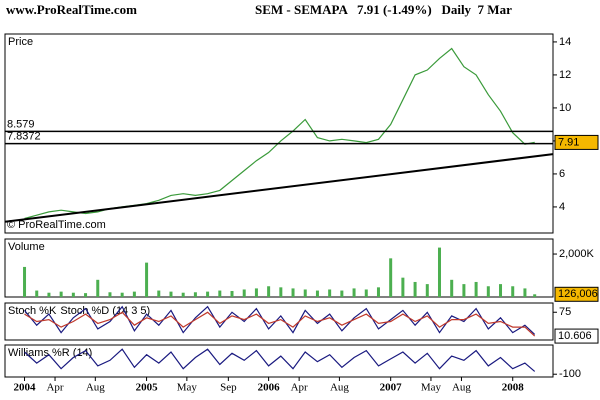 This screenshot has width=600, height=400. I want to click on watermark: © ProRealTime.com, so click(56, 225).